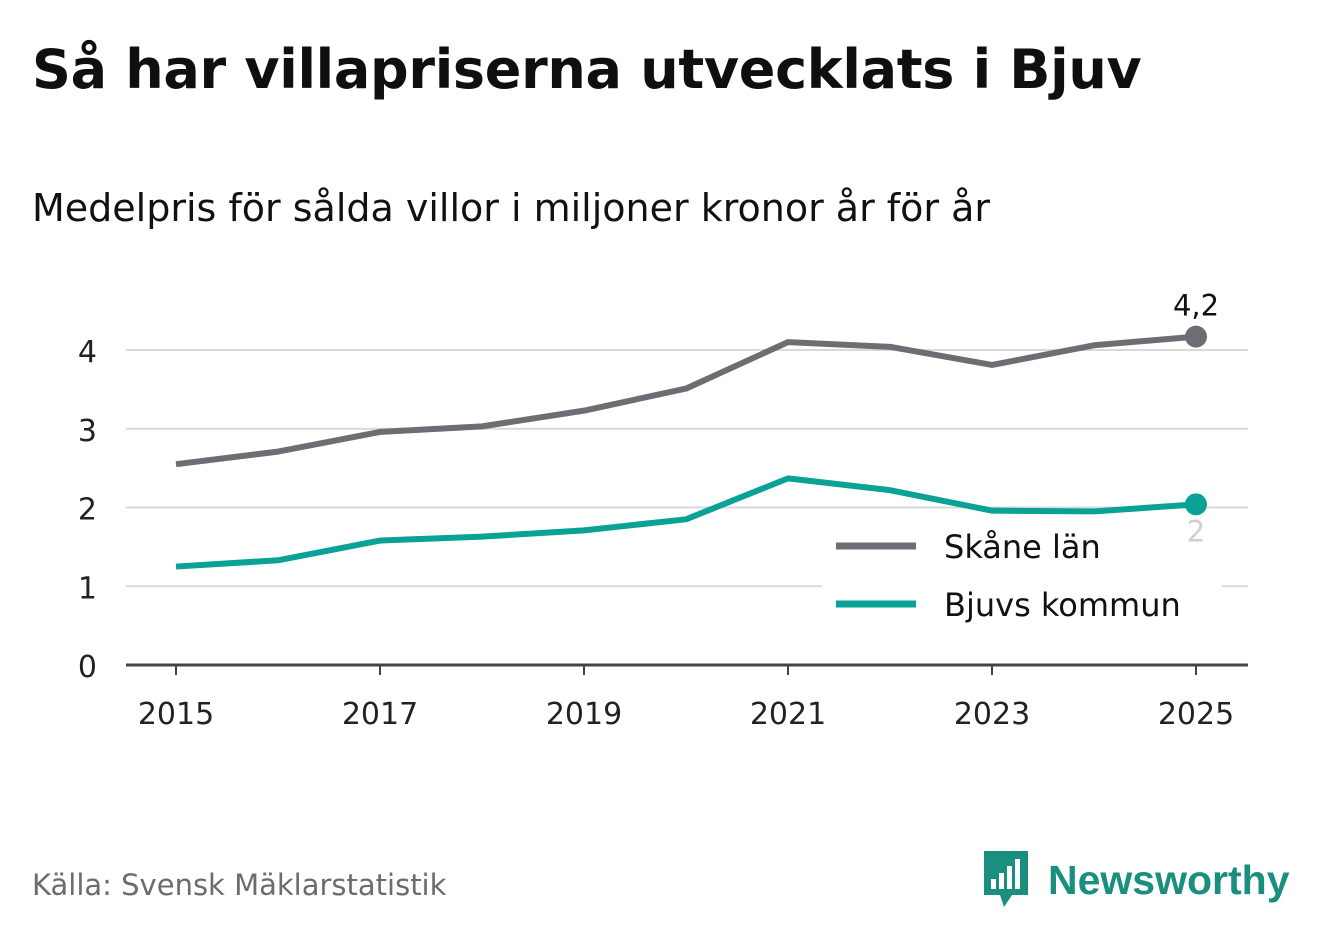 The width and height of the screenshot is (1322, 939). What do you see at coordinates (1196, 504) in the screenshot?
I see `end-point-bjuv` at bounding box center [1196, 504].